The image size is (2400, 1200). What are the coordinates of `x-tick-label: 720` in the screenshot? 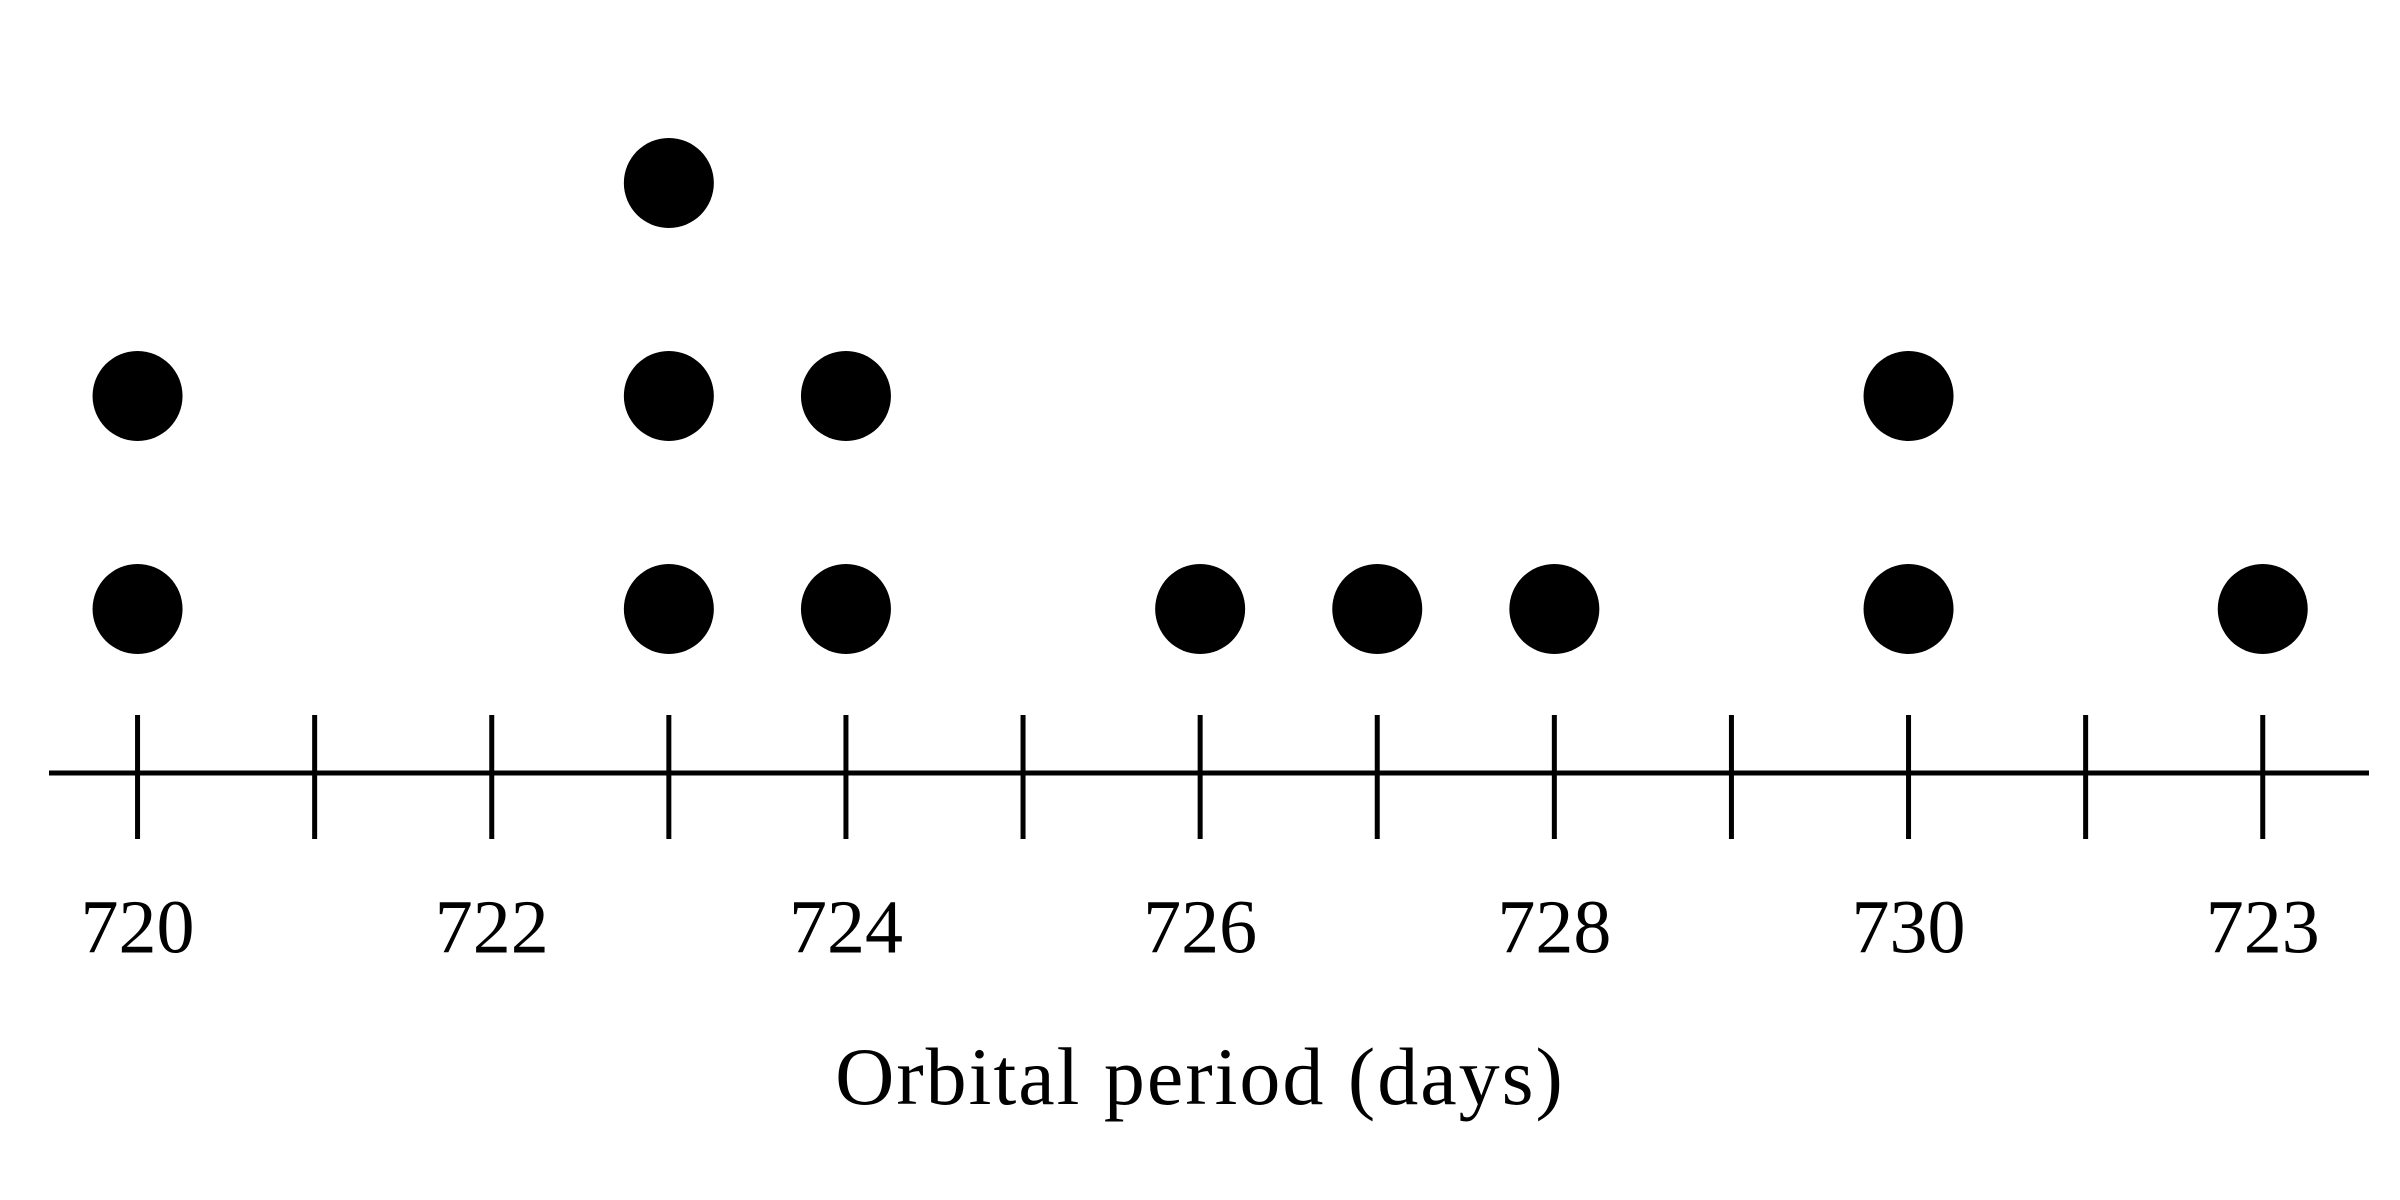 It's located at (138, 927).